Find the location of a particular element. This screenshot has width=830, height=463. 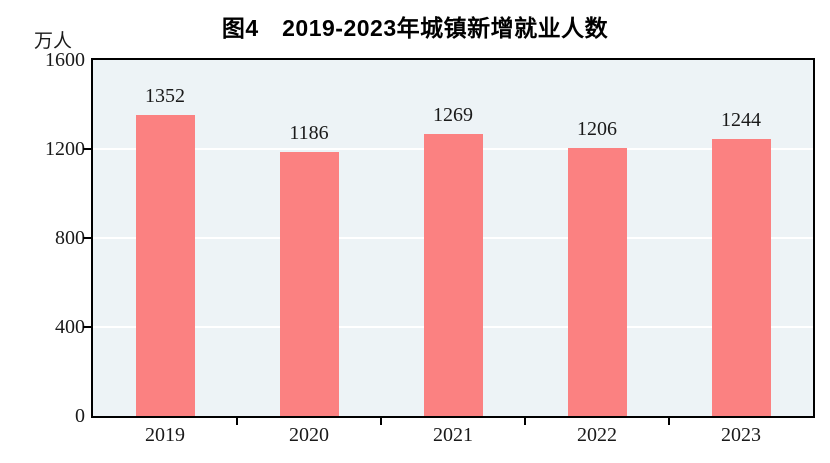

x-year-label: 2022 is located at coordinates (597, 435).